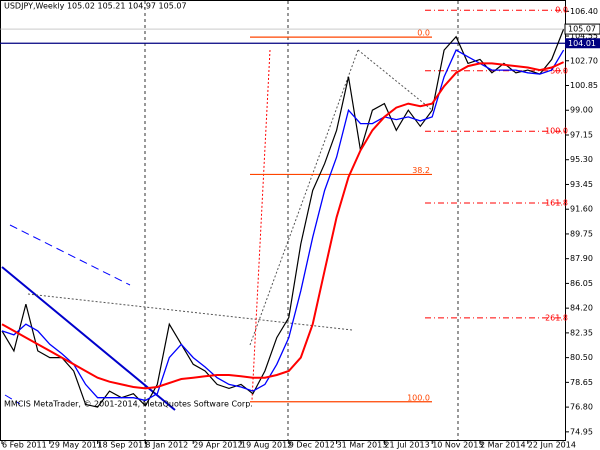 This screenshot has width=600, height=450. I want to click on last-price-box, so click(582, 29).